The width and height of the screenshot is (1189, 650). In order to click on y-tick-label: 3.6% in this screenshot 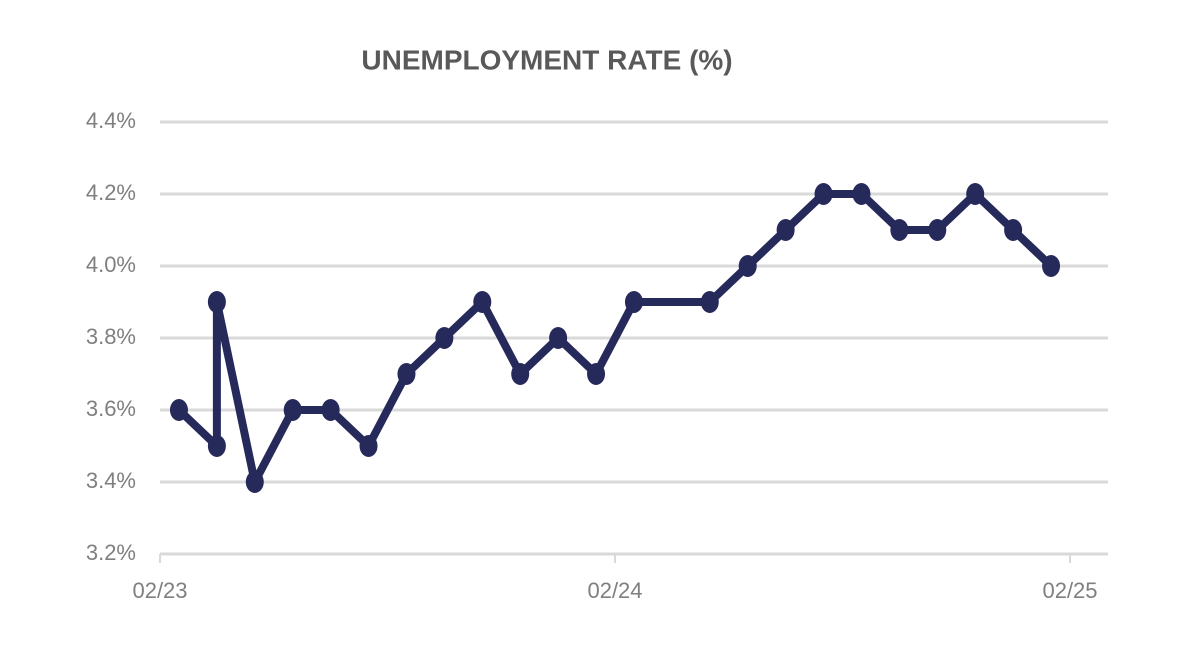, I will do `click(111, 408)`.